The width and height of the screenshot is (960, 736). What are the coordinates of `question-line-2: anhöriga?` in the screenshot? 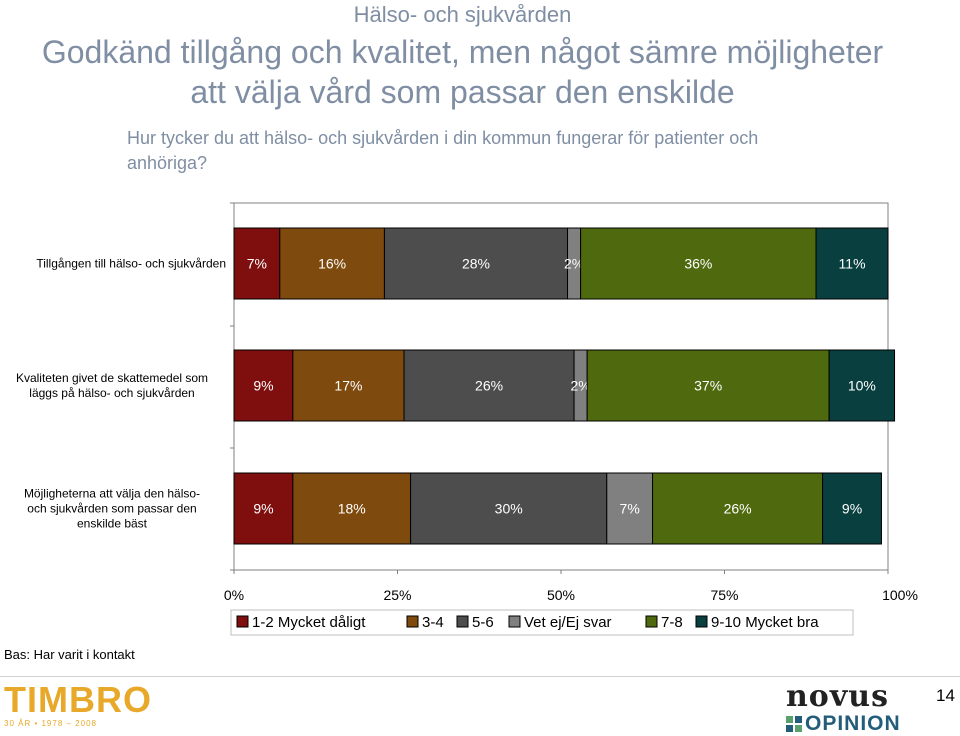 It's located at (167, 163).